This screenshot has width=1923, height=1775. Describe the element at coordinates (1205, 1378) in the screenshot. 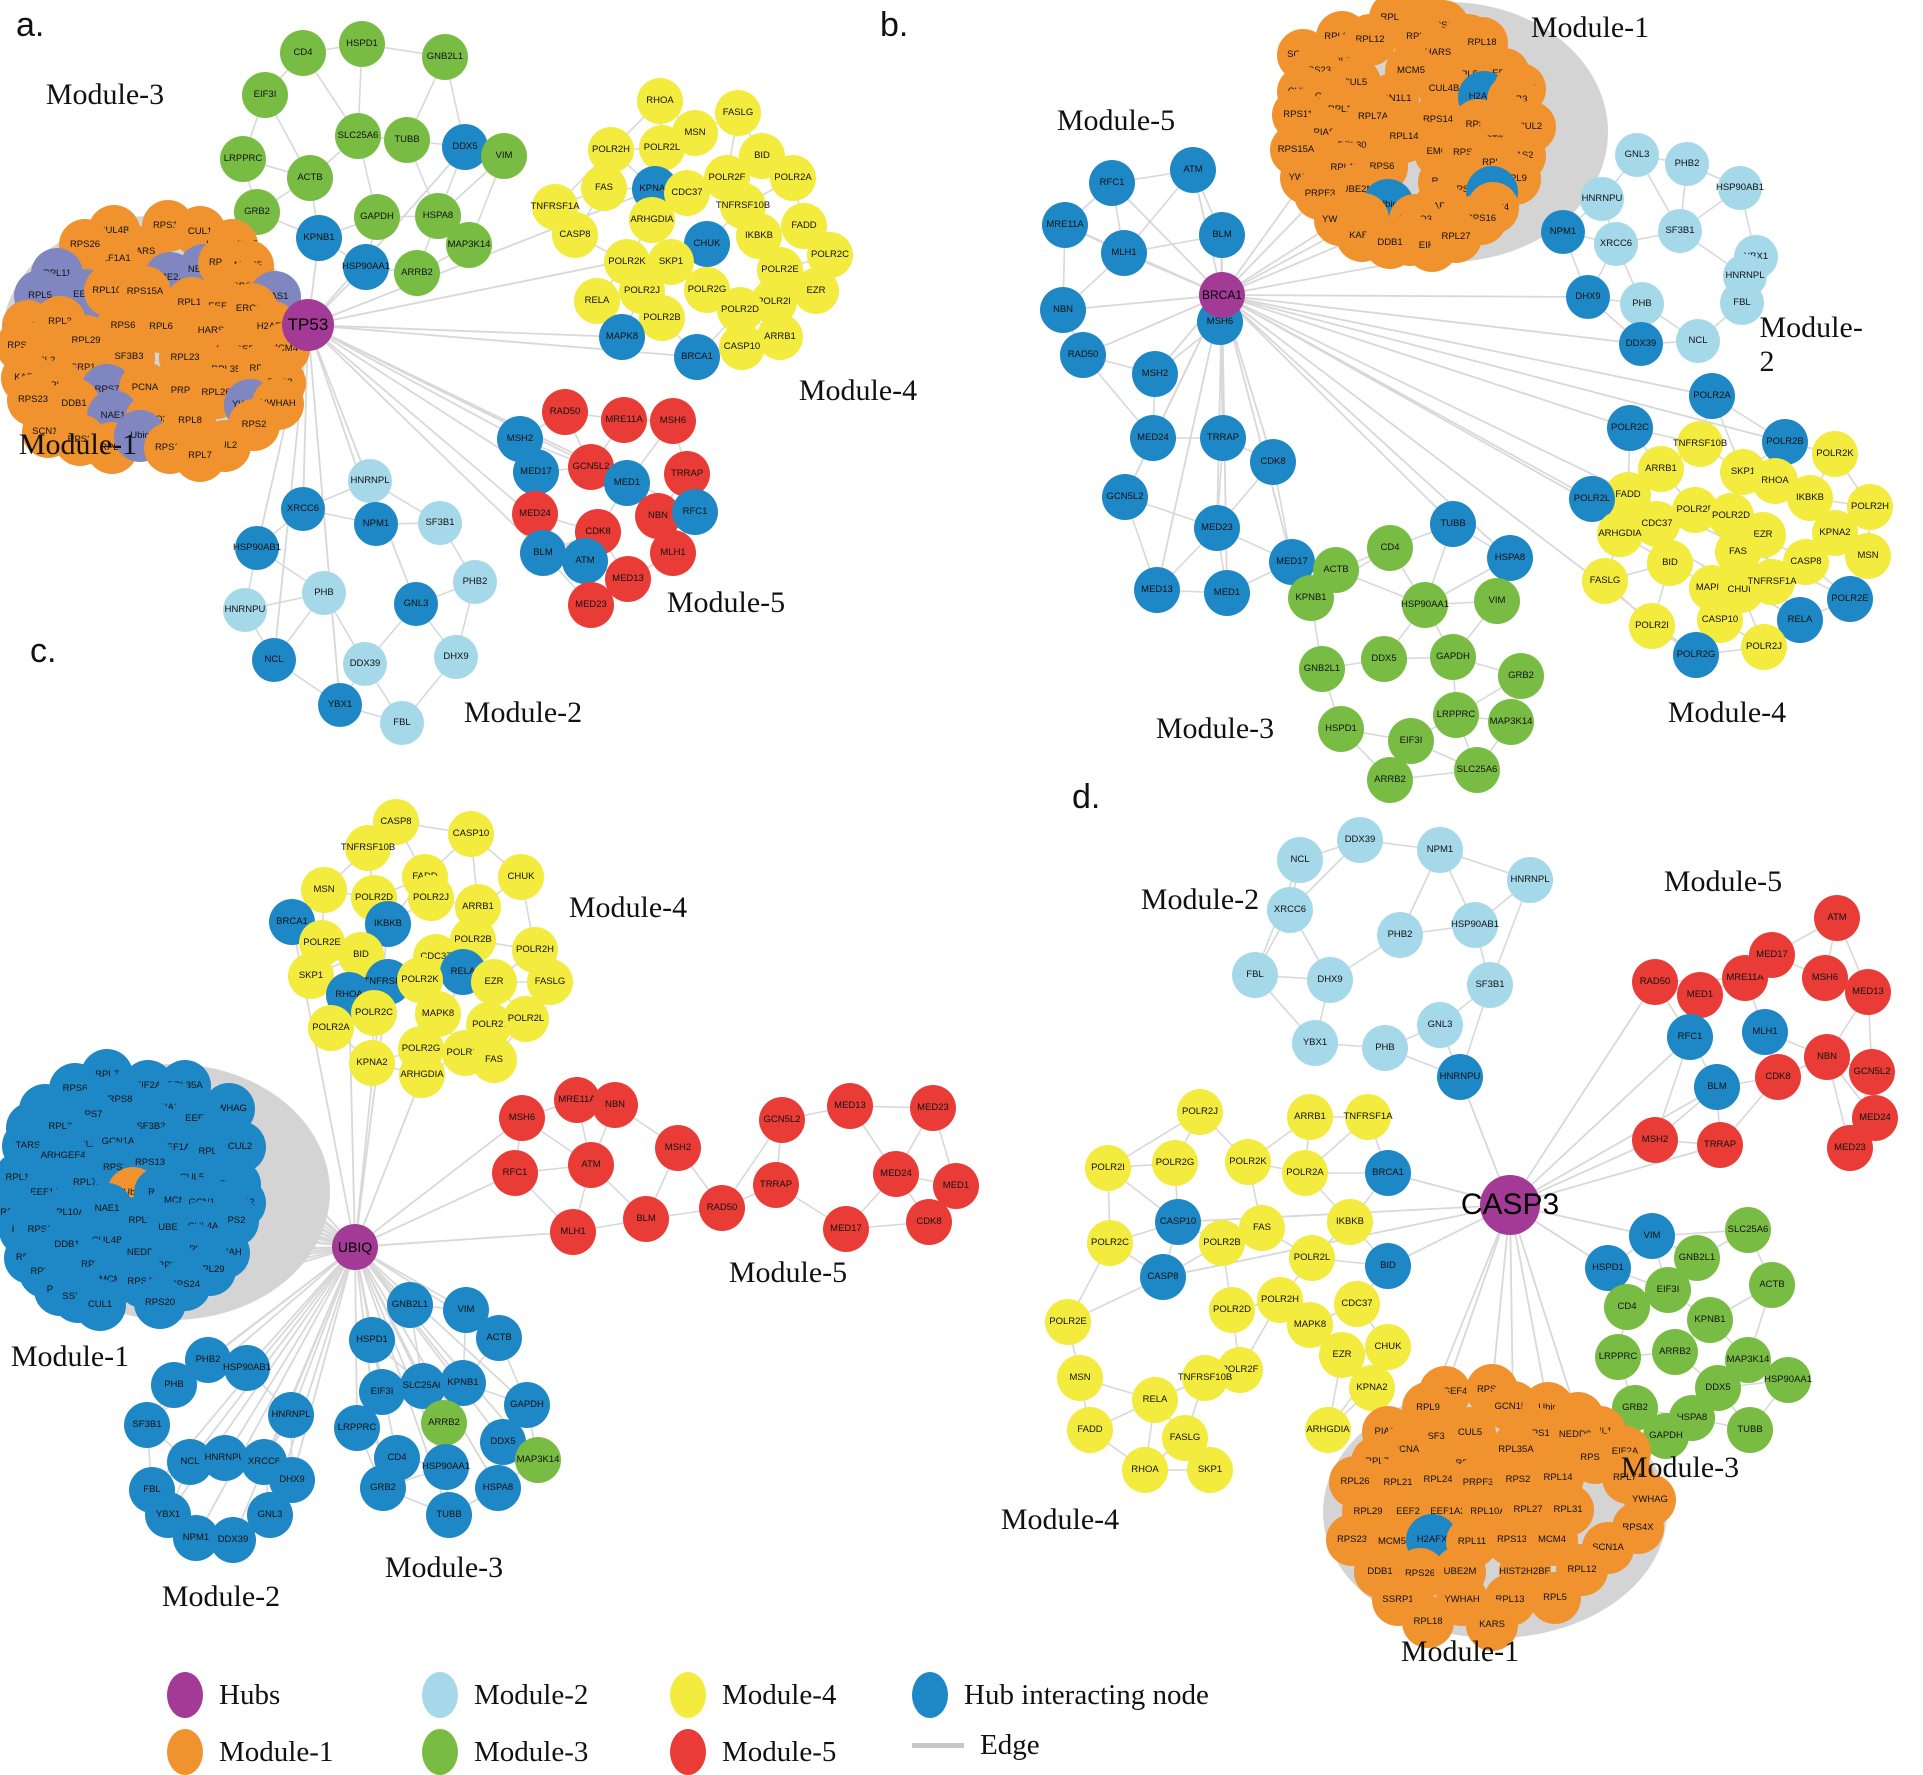

I see `node-TNFRSF10B: TNFRSF10B` at that location.